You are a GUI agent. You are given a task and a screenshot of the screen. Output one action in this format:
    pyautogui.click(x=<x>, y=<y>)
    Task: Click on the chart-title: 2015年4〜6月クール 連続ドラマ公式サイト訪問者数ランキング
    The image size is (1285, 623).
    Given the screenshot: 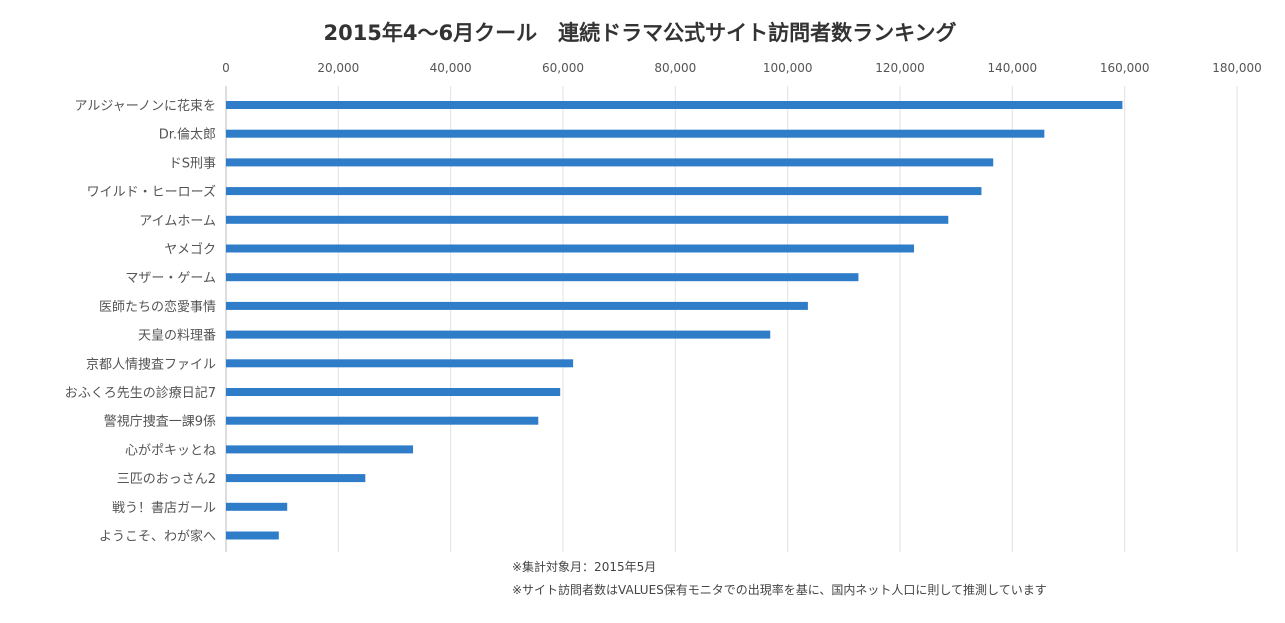 What is the action you would take?
    pyautogui.click(x=639, y=33)
    